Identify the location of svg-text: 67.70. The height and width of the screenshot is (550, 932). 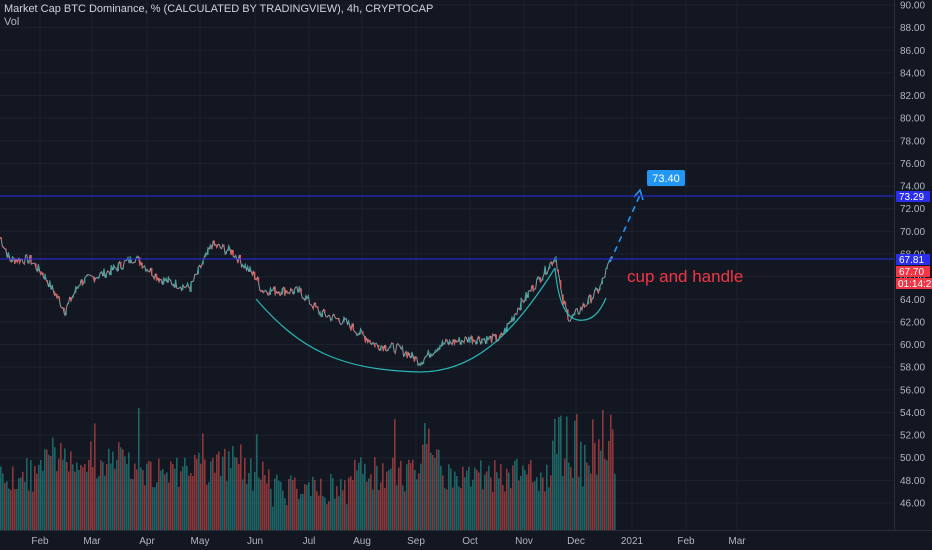
(911, 272).